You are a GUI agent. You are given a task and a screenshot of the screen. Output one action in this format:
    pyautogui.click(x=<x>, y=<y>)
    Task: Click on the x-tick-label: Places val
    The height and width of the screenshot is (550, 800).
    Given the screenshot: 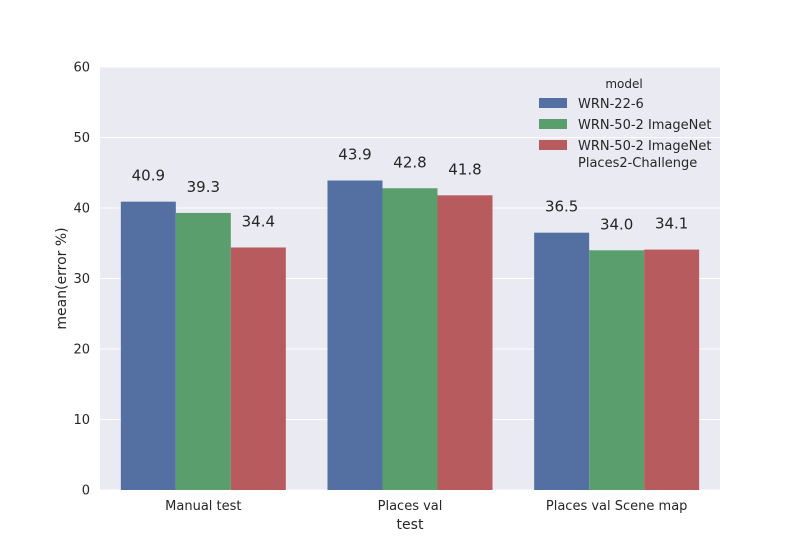 What is the action you would take?
    pyautogui.click(x=410, y=506)
    